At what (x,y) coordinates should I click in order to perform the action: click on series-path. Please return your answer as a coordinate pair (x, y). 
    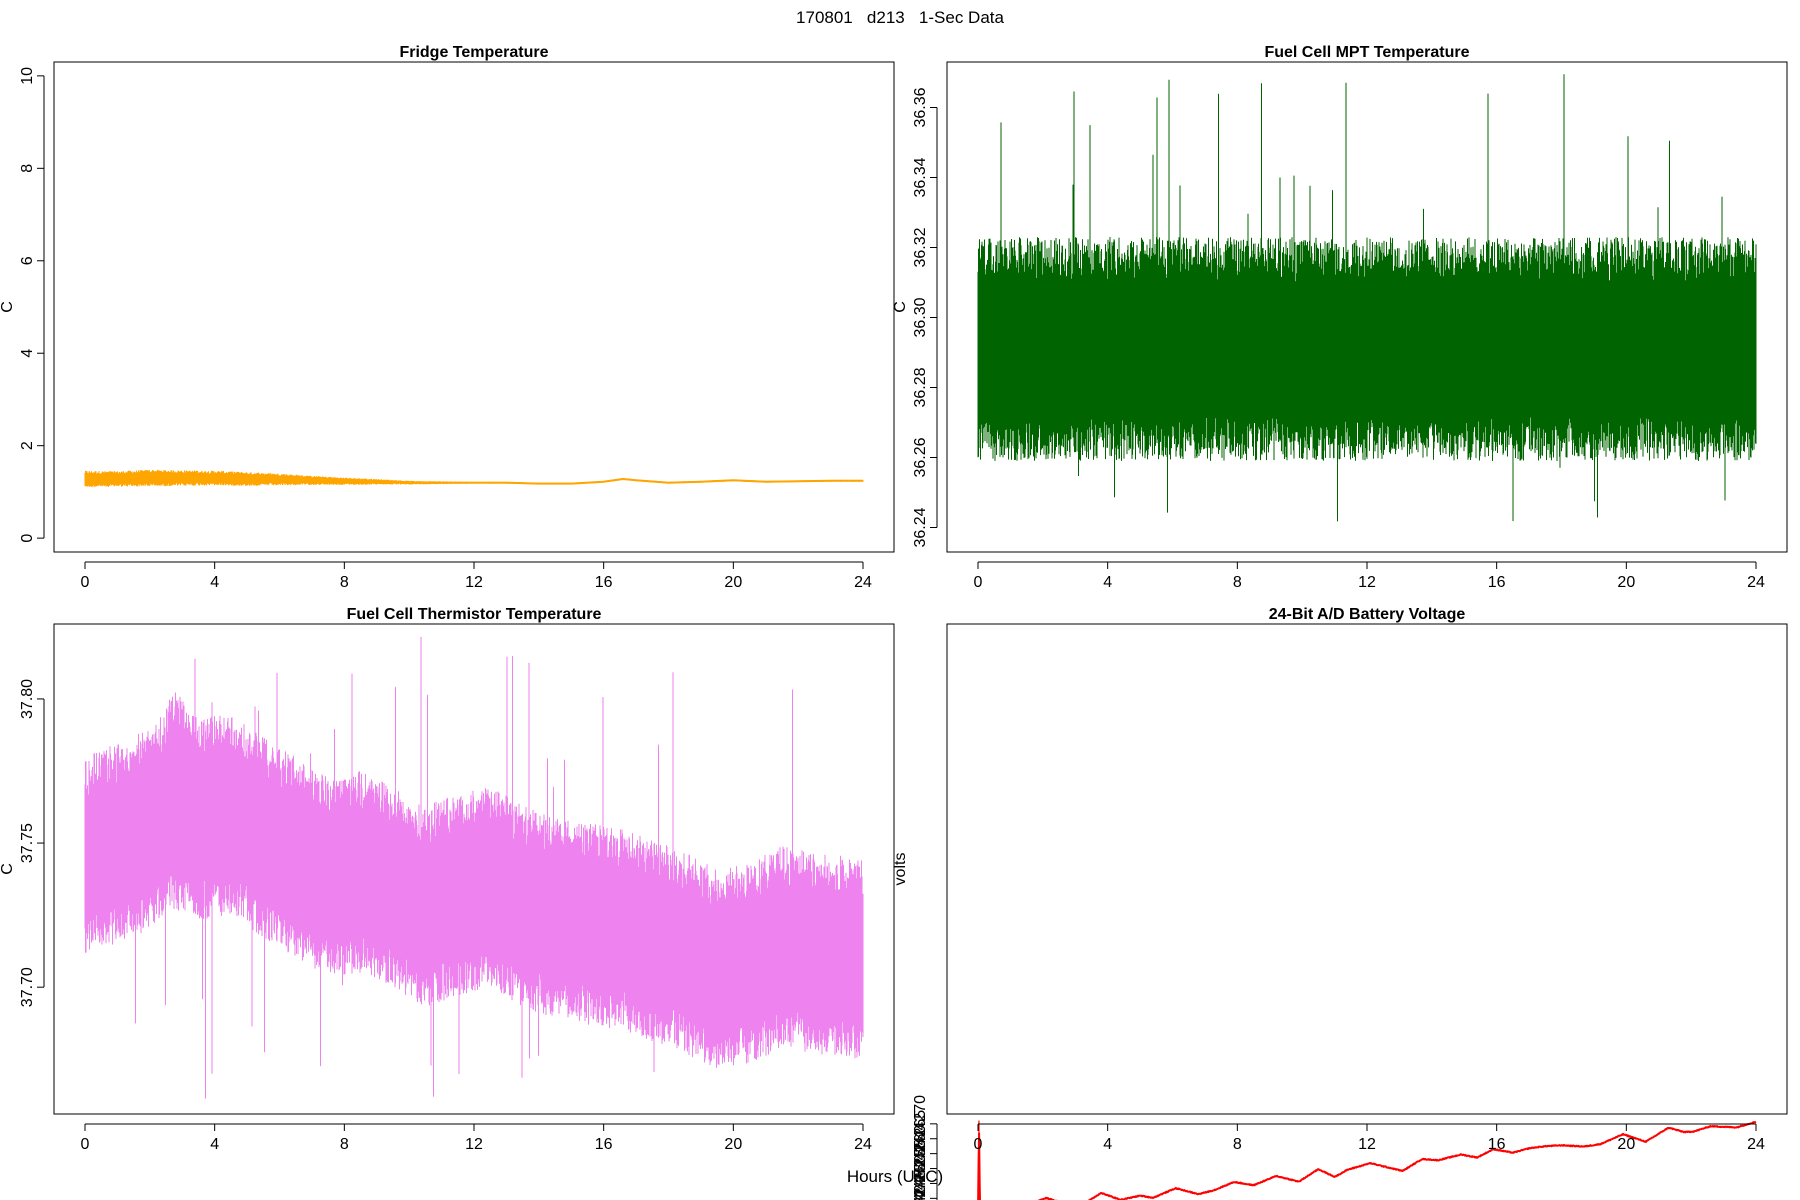
    Looking at the image, I should click on (1367, 1160).